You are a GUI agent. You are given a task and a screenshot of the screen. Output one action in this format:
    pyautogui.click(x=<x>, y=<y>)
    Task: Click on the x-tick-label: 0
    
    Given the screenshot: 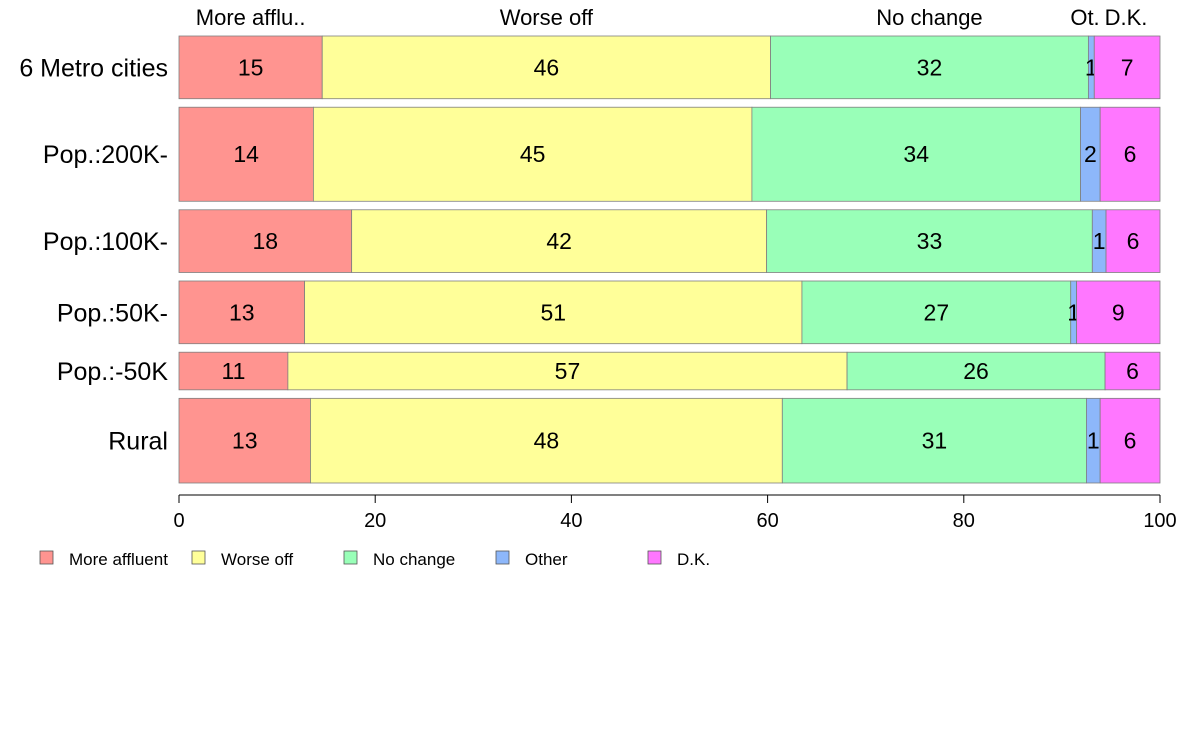 What is the action you would take?
    pyautogui.click(x=178, y=521)
    